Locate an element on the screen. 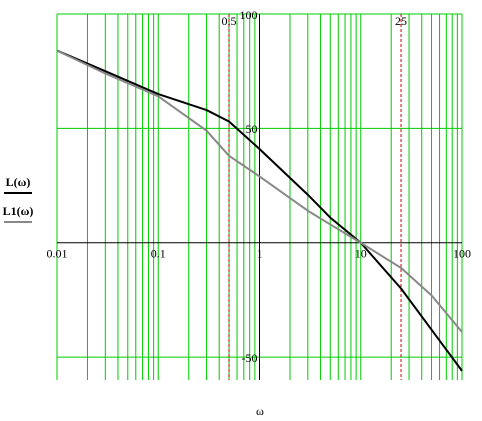 The image size is (482, 421). x-axis-label: ω is located at coordinates (260, 411).